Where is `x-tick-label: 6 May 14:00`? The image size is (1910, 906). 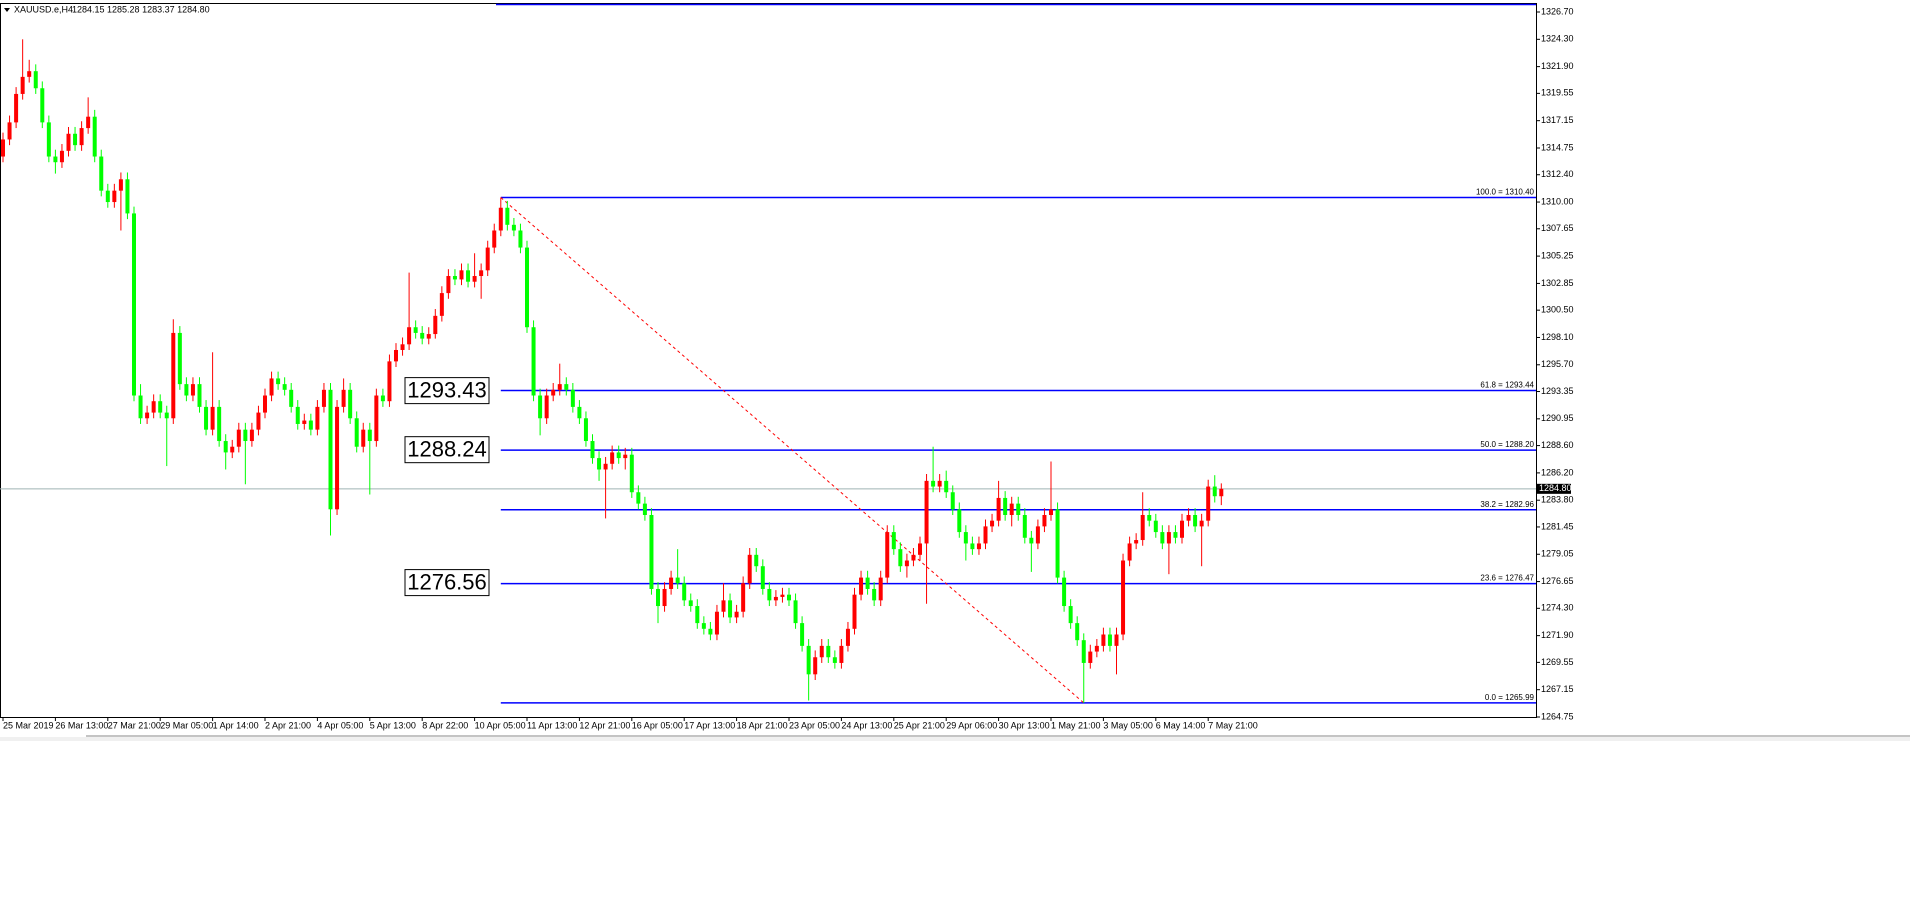
x-tick-label: 6 May 14:00 is located at coordinates (1181, 725).